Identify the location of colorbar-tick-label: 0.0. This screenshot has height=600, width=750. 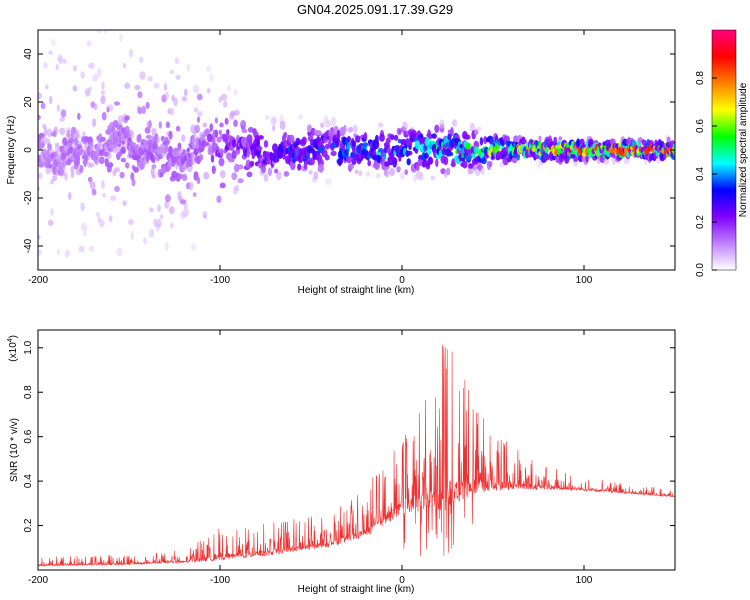
(700, 270).